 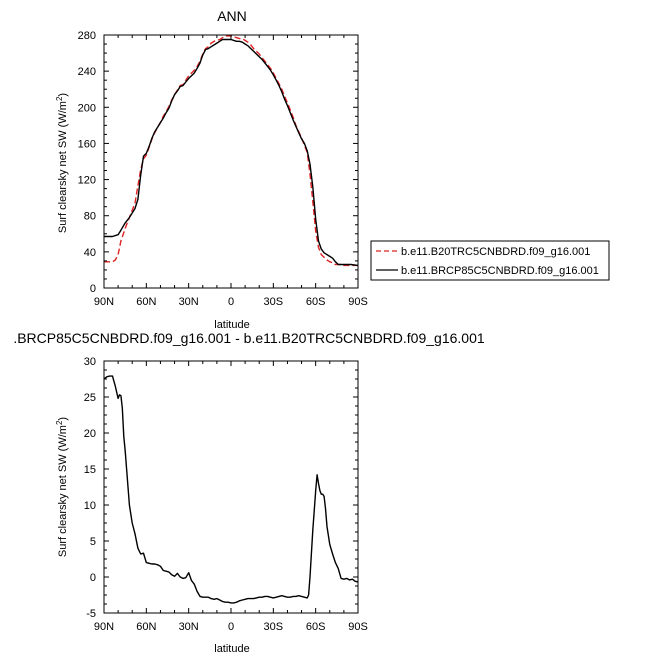 I want to click on bottom-ytick-label: 5, so click(x=93, y=542).